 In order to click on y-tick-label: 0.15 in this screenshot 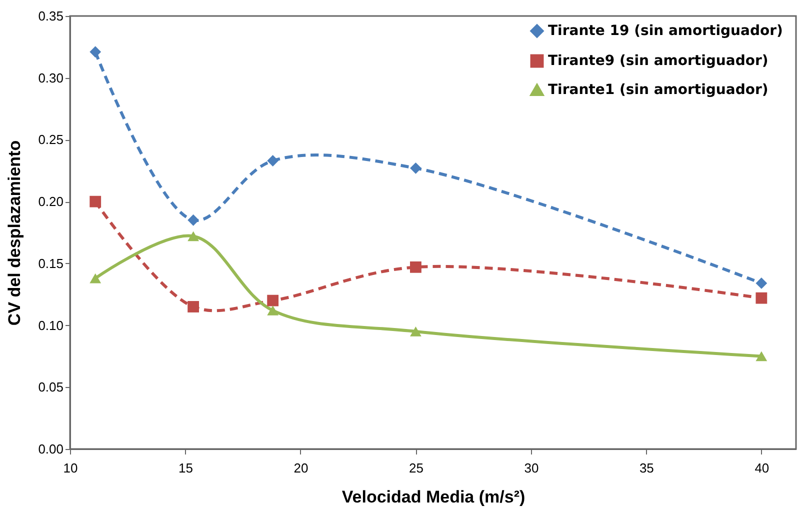, I will do `click(51, 263)`.